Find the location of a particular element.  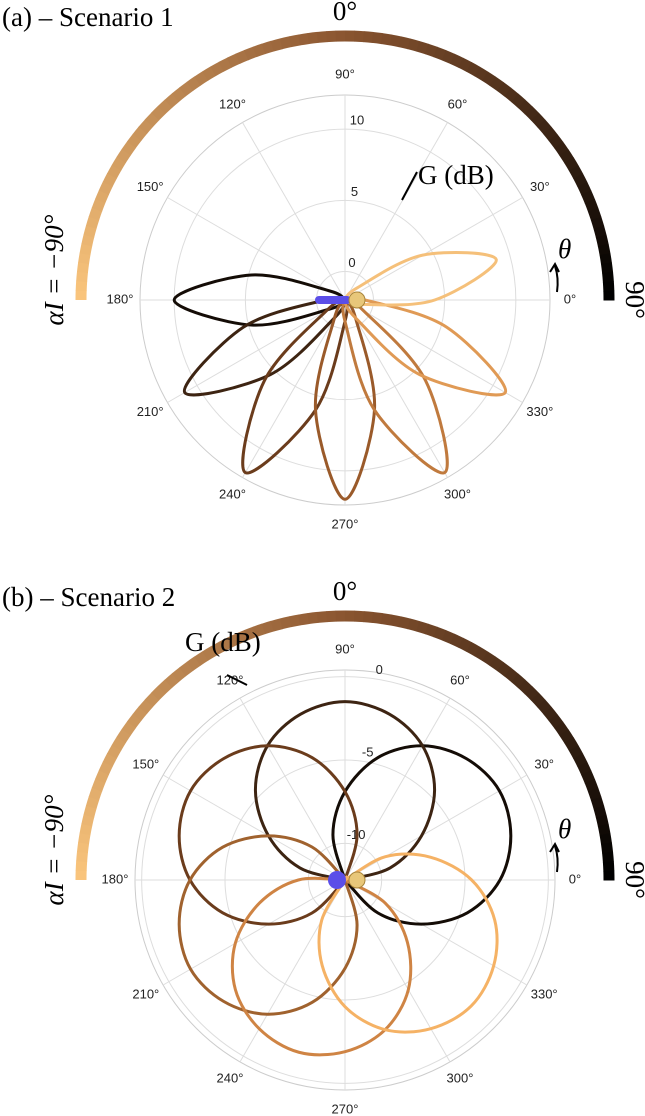

angle-tick-label: 240° is located at coordinates (232, 493).